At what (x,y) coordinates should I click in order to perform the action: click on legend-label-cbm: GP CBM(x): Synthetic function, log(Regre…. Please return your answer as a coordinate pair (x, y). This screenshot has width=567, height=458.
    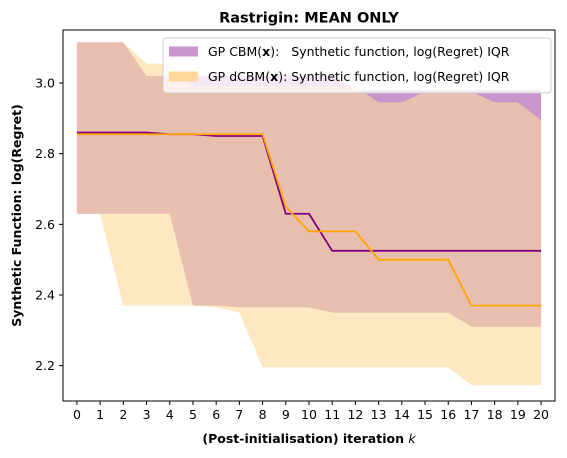
    Looking at the image, I should click on (359, 51).